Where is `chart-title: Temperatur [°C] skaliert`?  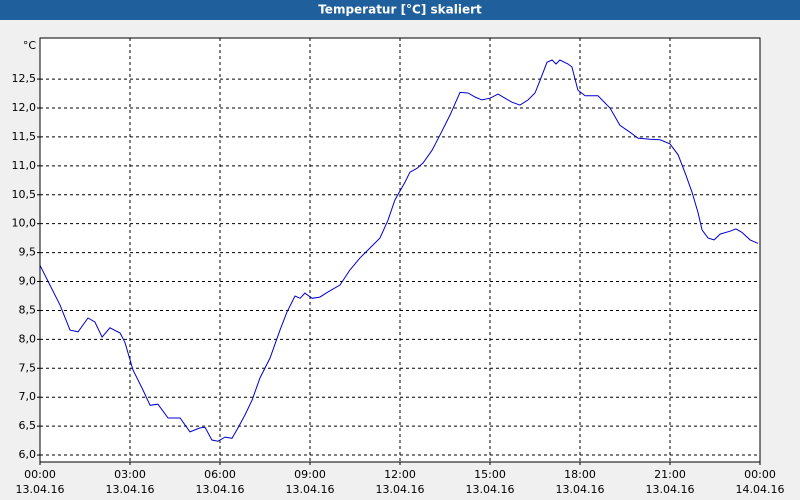
chart-title: Temperatur [°C] skaliert is located at coordinates (400, 10).